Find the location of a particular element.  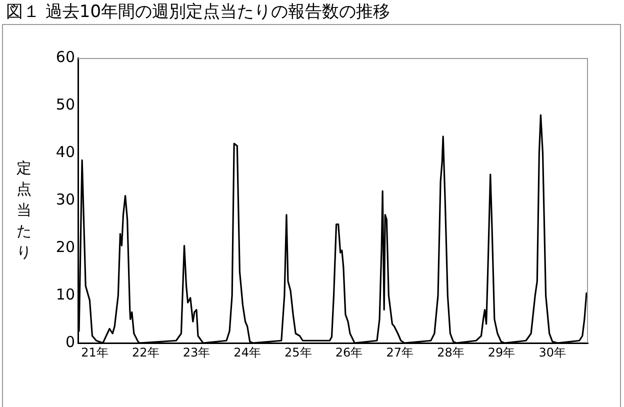

y-tick-label: 10 is located at coordinates (65, 294).